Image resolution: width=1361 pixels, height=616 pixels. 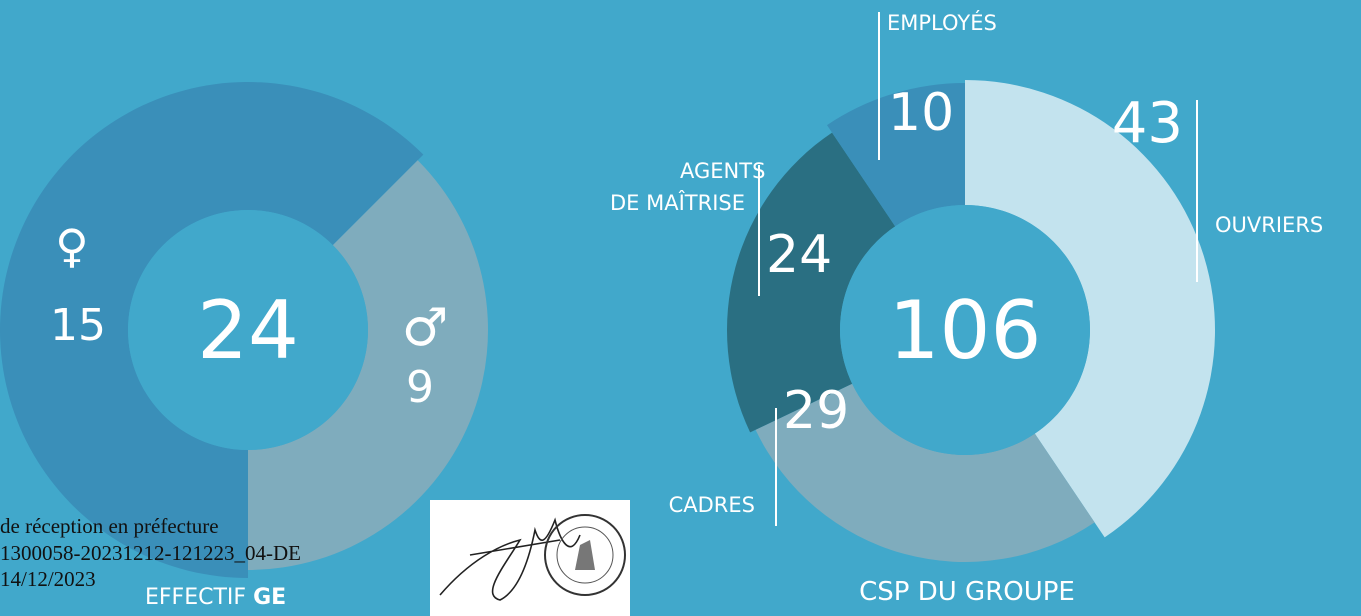 I want to click on category-label: CADRES, so click(x=712, y=505).